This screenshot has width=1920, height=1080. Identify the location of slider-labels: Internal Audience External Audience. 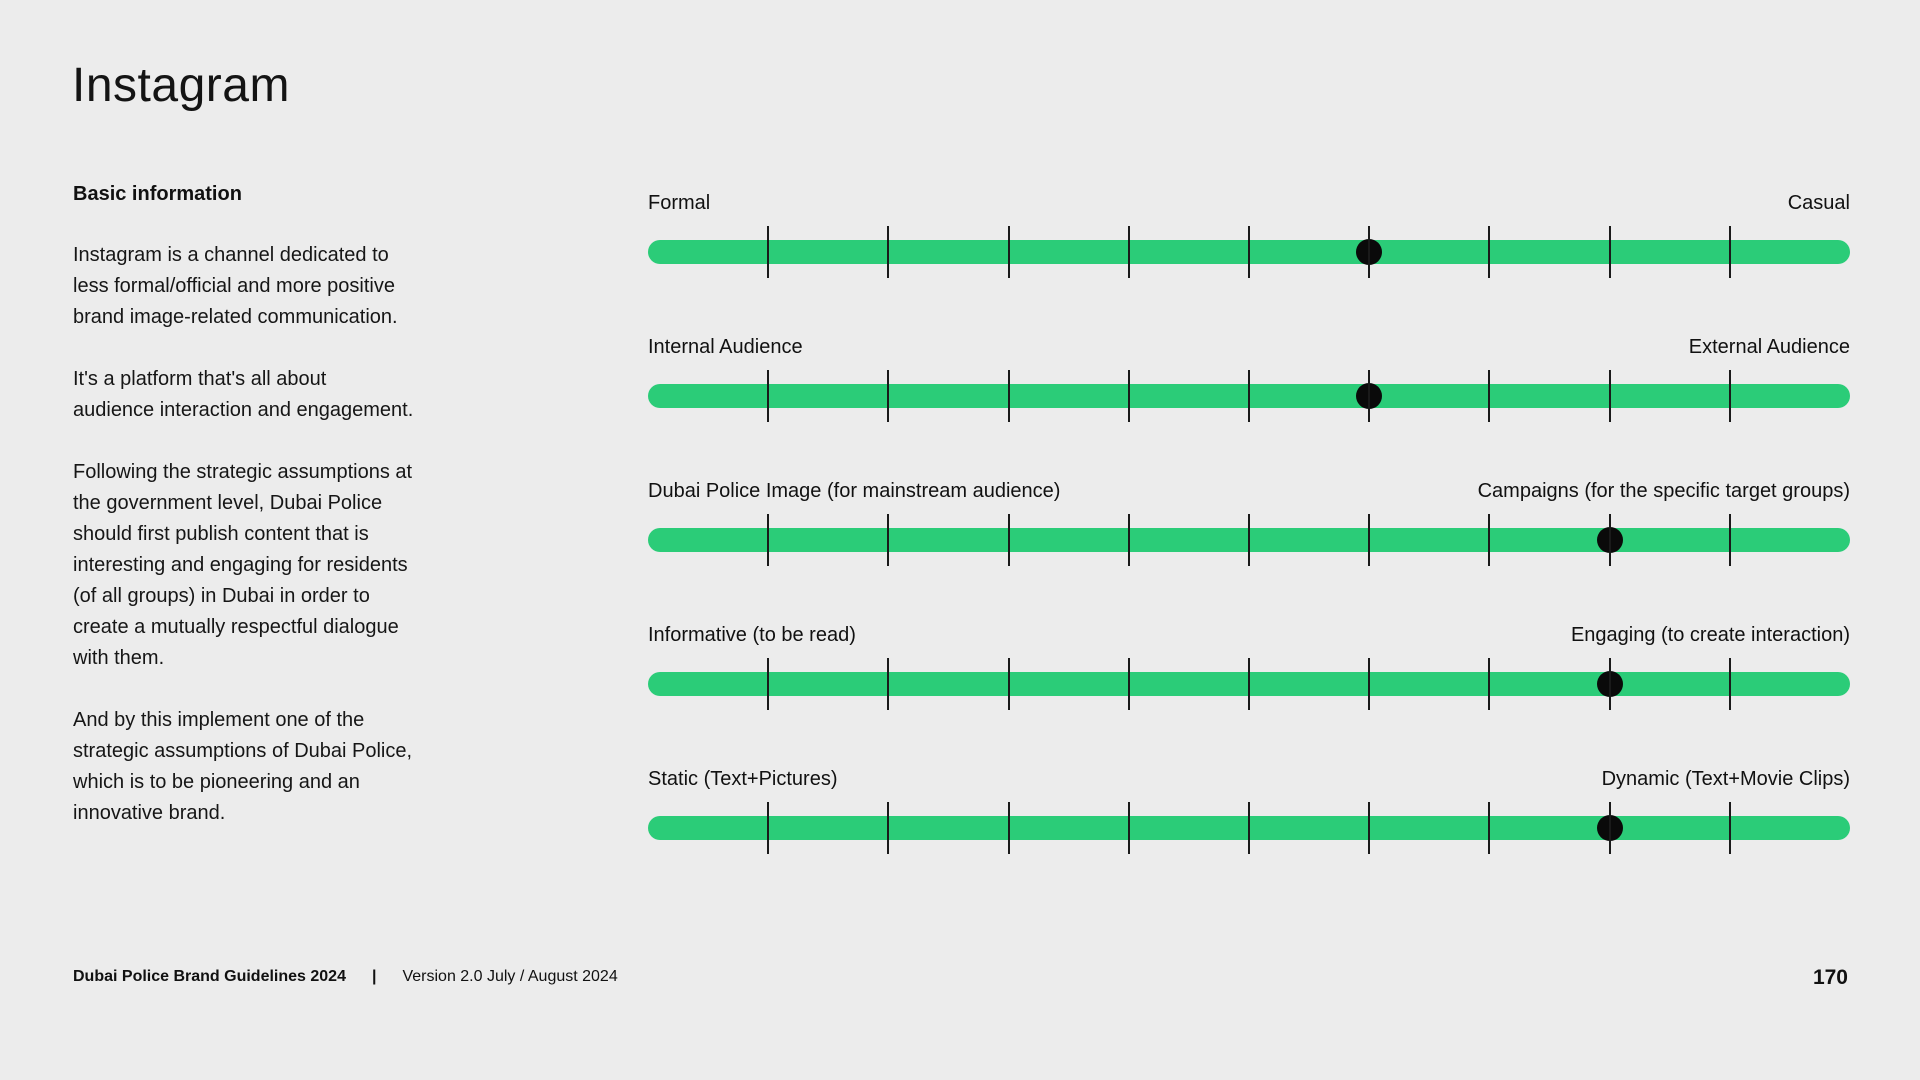
(1249, 347).